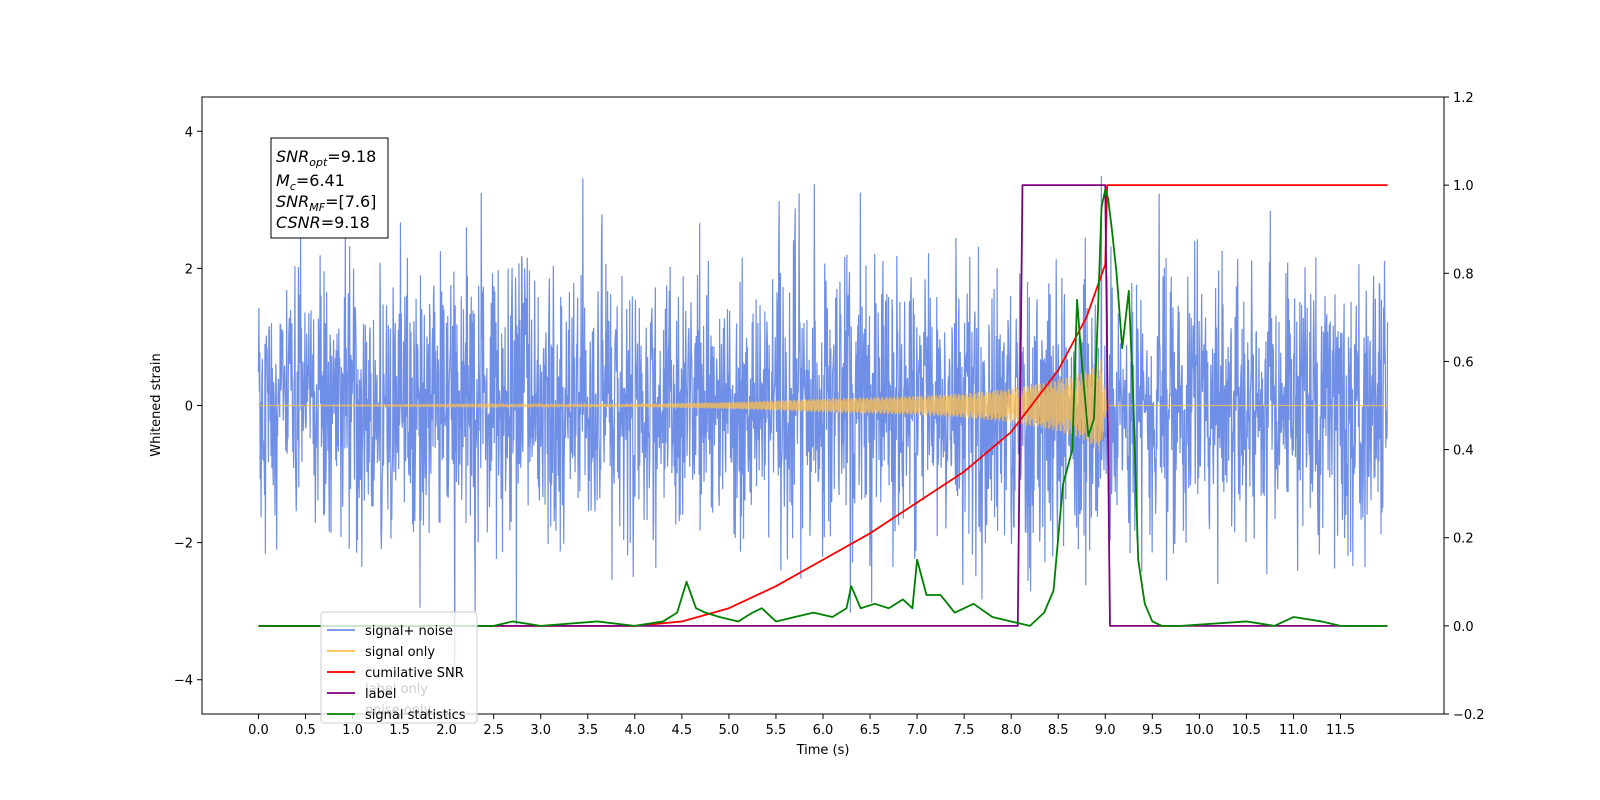  I want to click on x-tick-label: 2.5, so click(493, 730).